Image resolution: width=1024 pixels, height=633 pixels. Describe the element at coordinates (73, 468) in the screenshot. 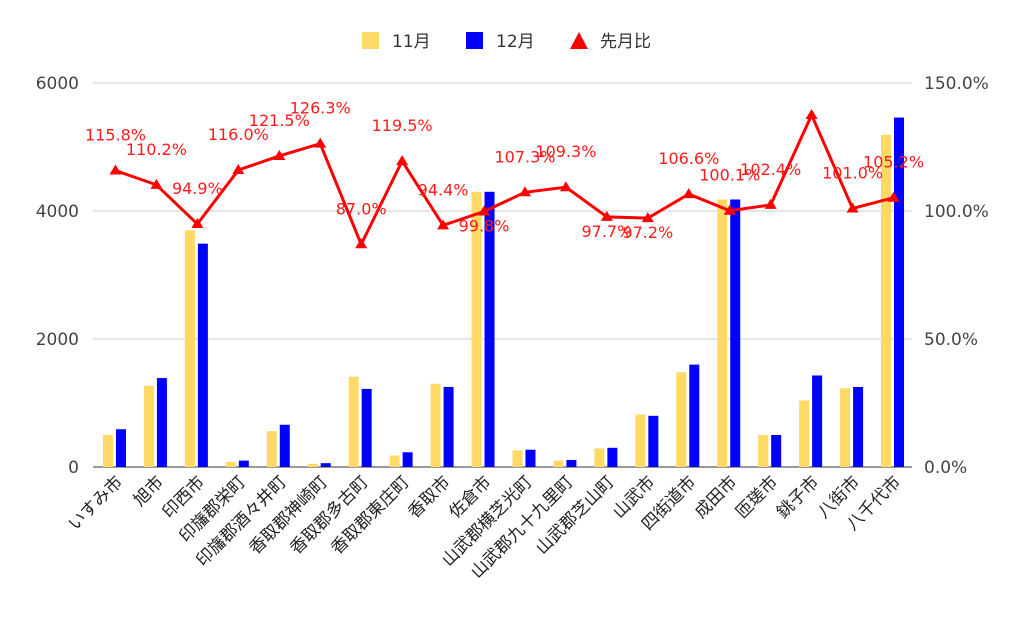

I see `left-axis-tick-label: 0` at that location.